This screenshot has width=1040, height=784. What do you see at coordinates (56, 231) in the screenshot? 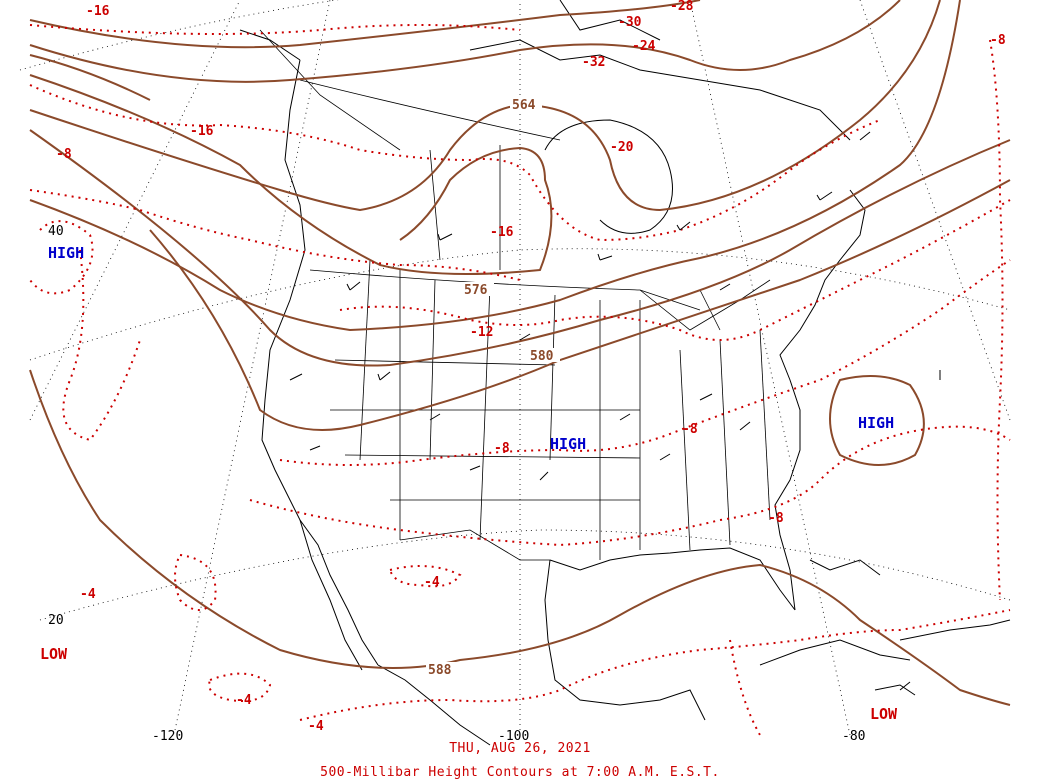
I see `latitude-label-40: 40` at bounding box center [56, 231].